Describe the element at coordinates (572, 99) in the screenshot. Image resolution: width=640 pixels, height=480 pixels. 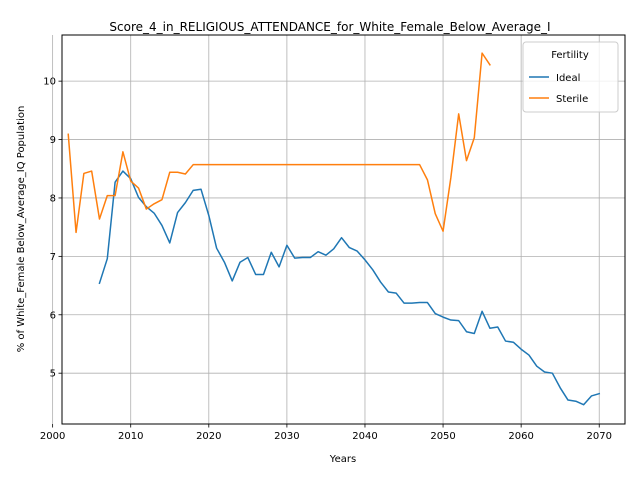
I see `legend-label-sterile: Sterile` at that location.